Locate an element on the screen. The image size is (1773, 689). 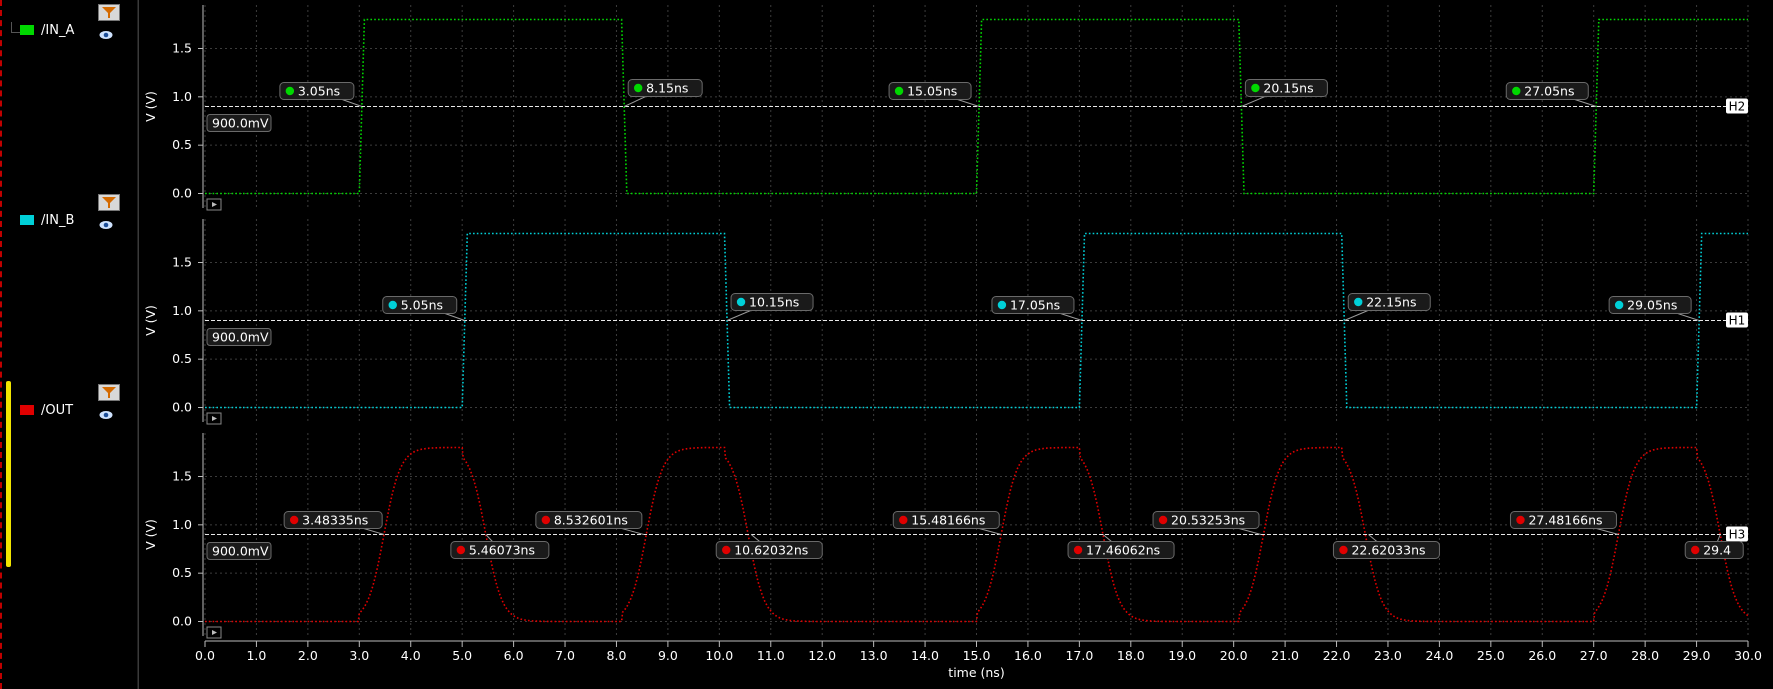
crossing-annotation: 22.15ns is located at coordinates (1387, 307).